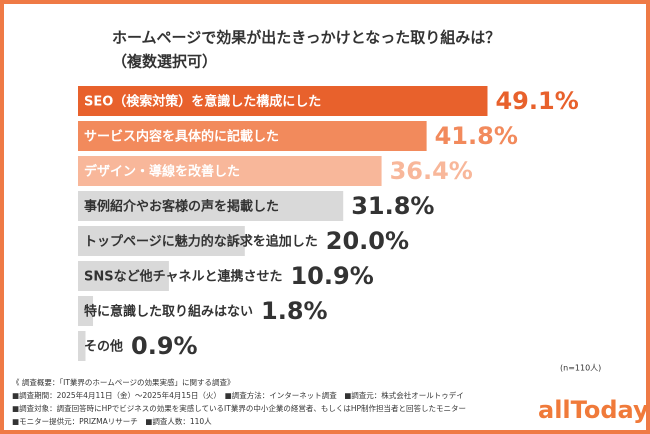 The width and height of the screenshot is (650, 434). What do you see at coordinates (164, 346) in the screenshot?
I see `value-label: 0.9%` at bounding box center [164, 346].